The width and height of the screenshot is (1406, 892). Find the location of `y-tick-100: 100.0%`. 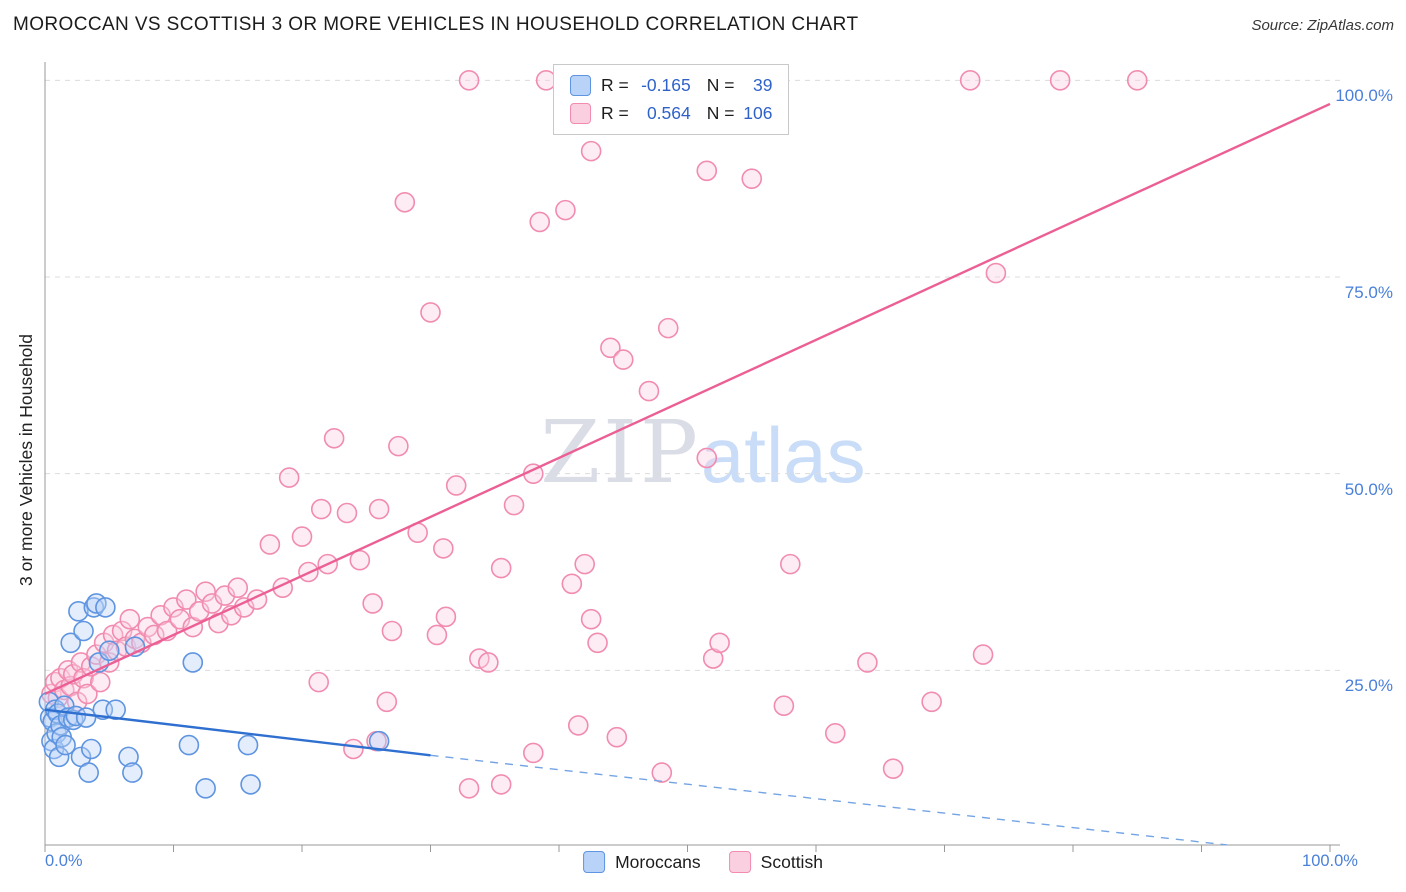

y-tick-100: 100.0% is located at coordinates (1364, 95).